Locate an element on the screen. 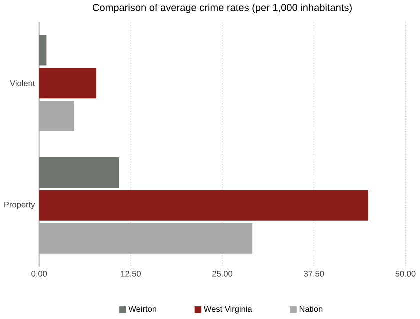 This screenshot has width=420, height=319. x-tick-label: 37.50 is located at coordinates (314, 274).